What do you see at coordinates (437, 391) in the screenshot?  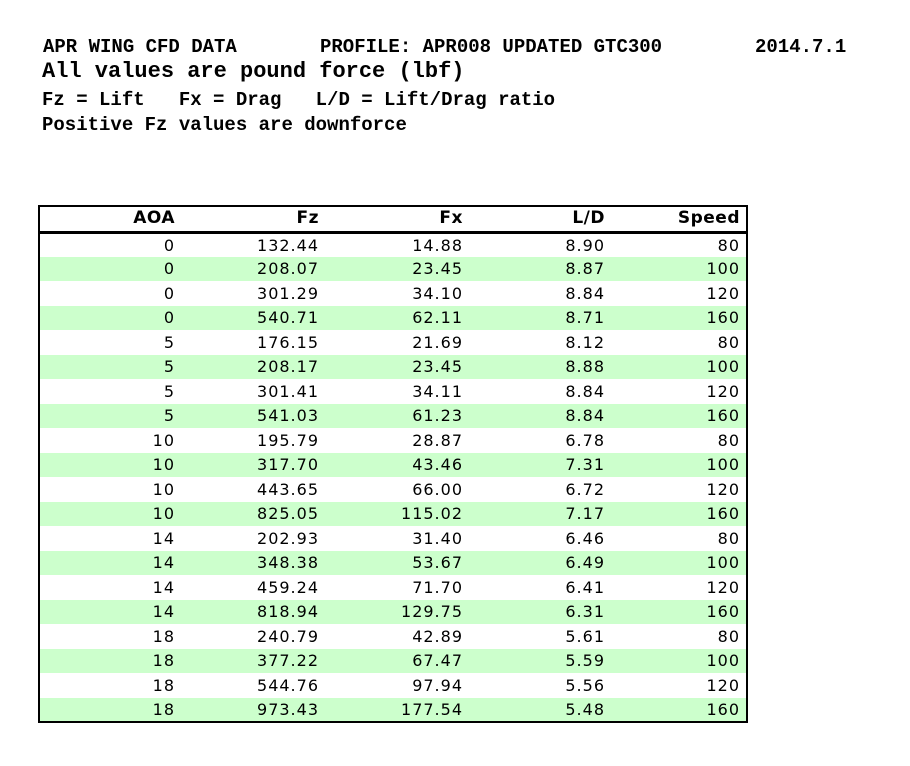 I see `table-cell: 34.11` at bounding box center [437, 391].